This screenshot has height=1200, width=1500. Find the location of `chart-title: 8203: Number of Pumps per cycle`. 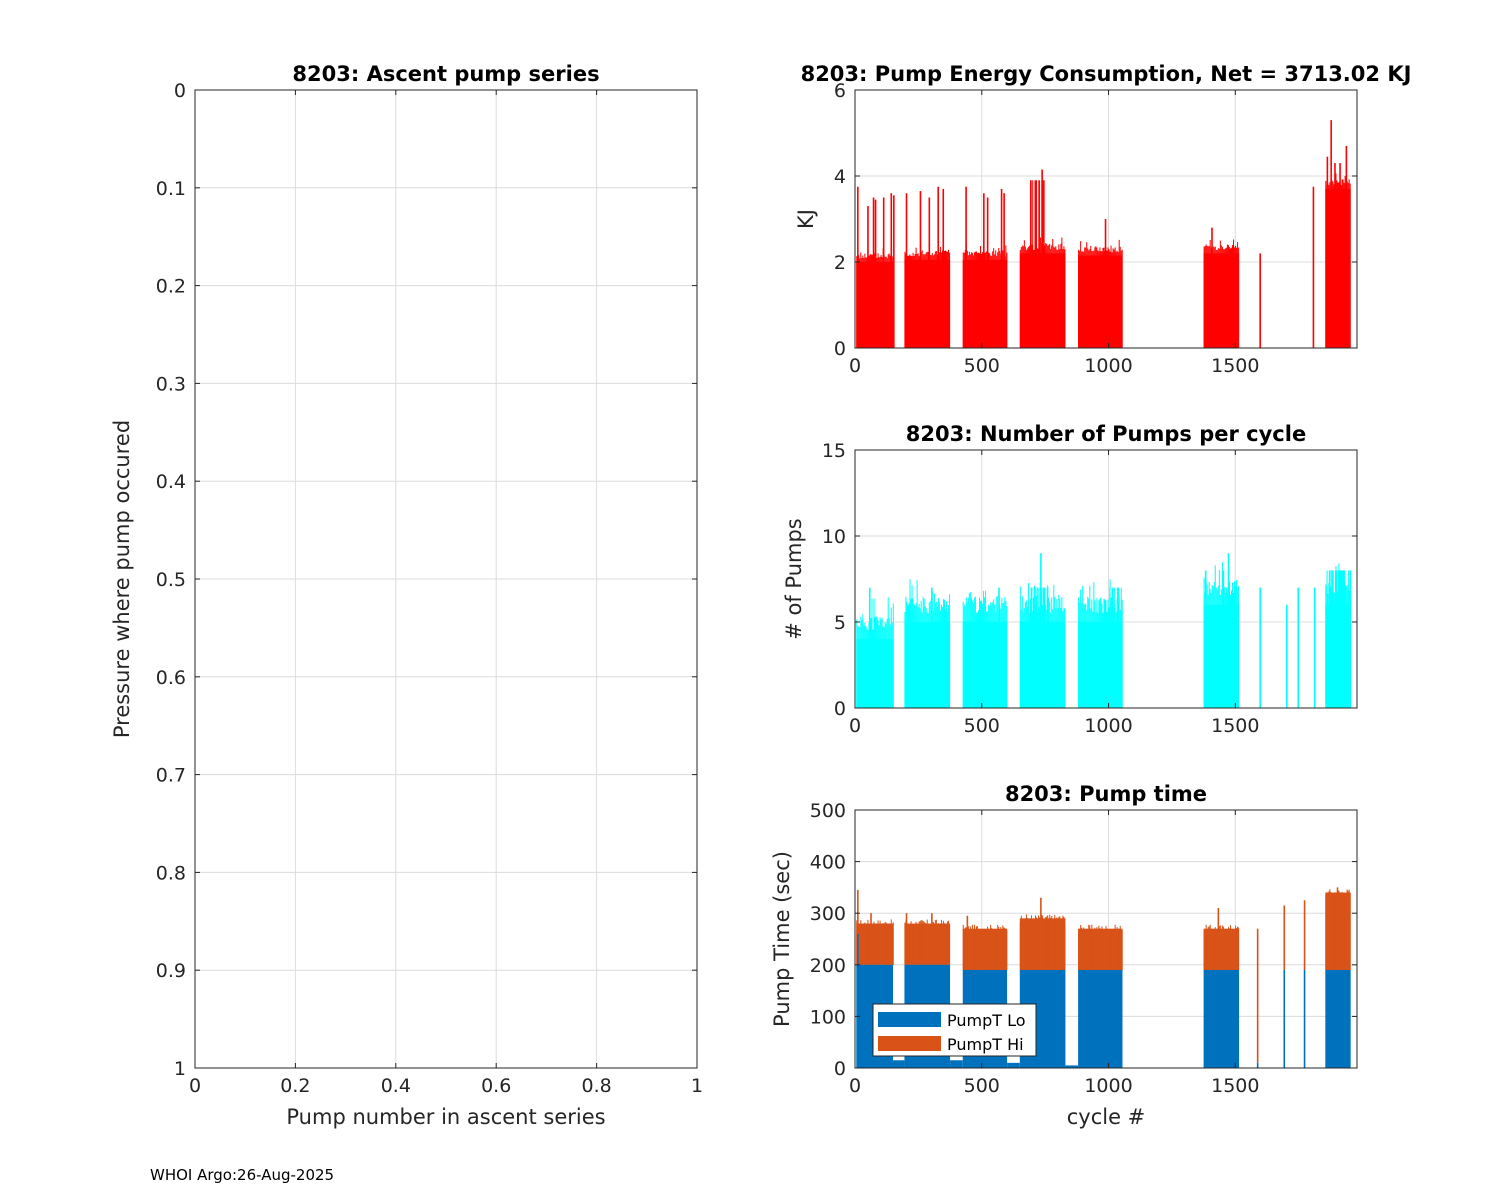

chart-title: 8203: Number of Pumps per cycle is located at coordinates (1106, 434).